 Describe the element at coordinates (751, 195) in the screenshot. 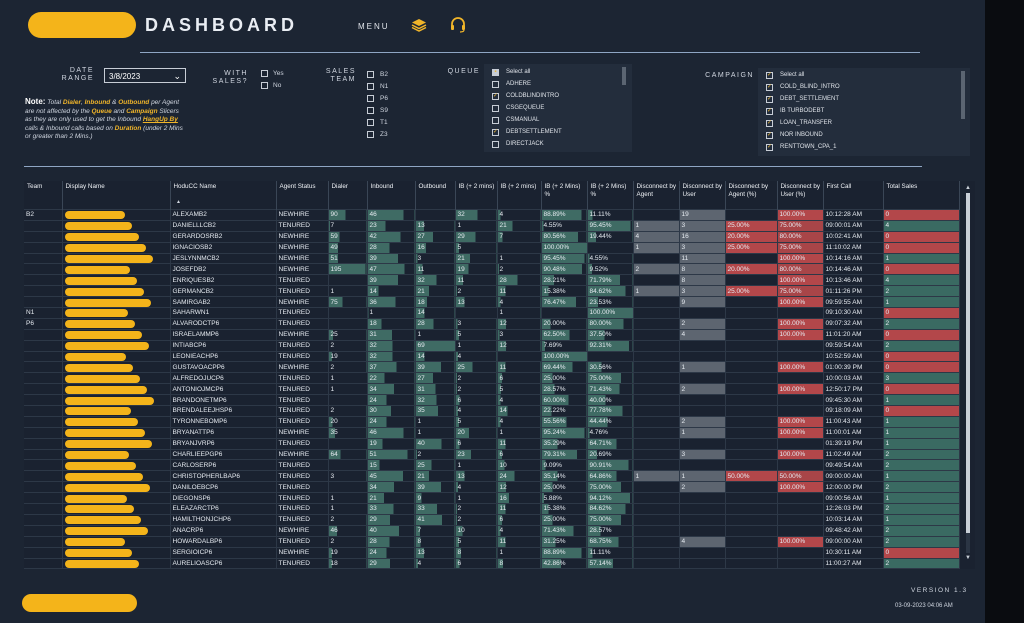

I see `column-header: Disconnect by Agent (%)` at that location.